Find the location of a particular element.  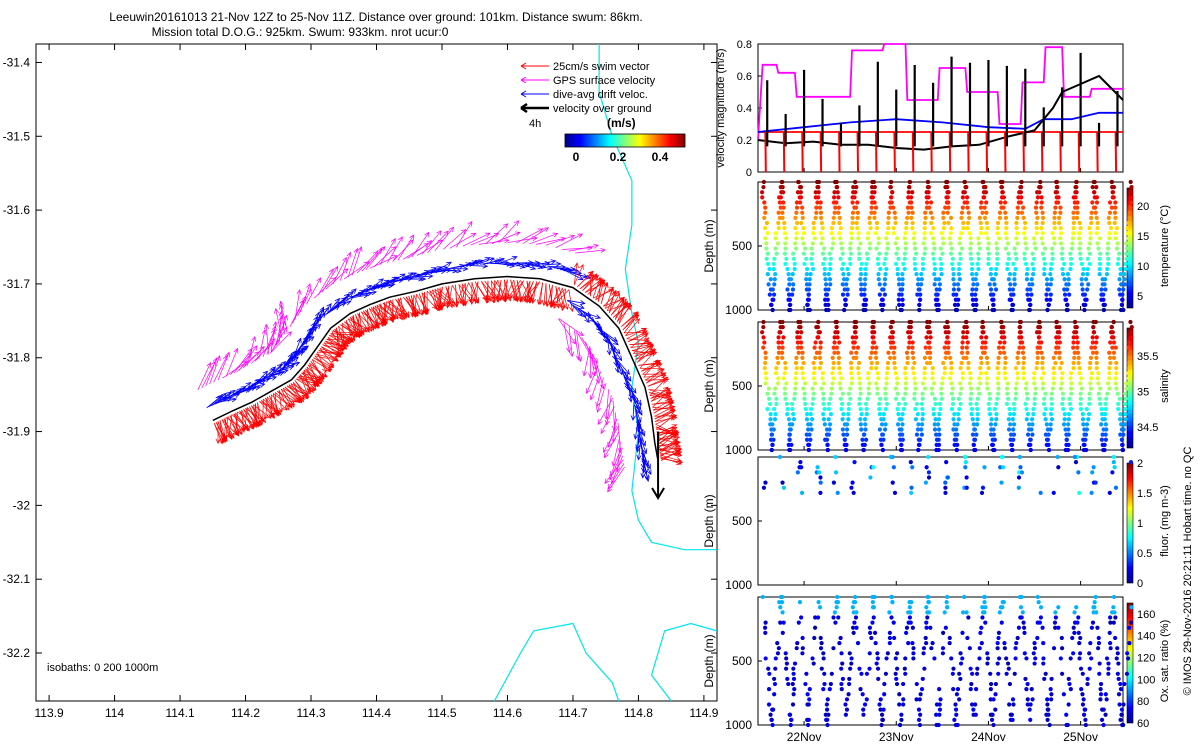

series-gps is located at coordinates (940, 92).